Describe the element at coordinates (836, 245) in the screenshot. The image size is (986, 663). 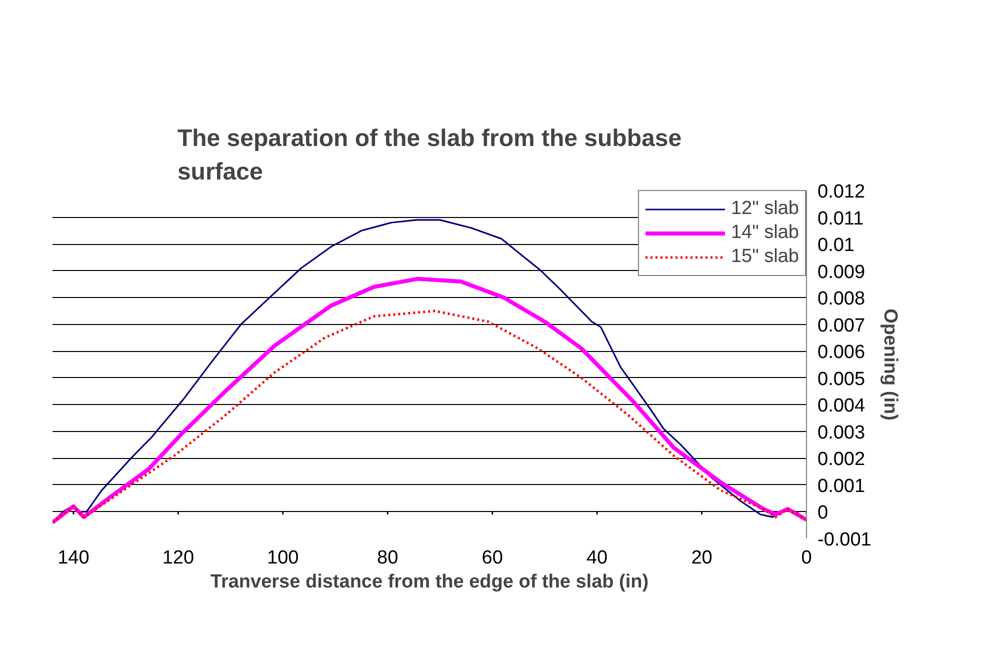
I see `y-tick-label: 0.01` at that location.